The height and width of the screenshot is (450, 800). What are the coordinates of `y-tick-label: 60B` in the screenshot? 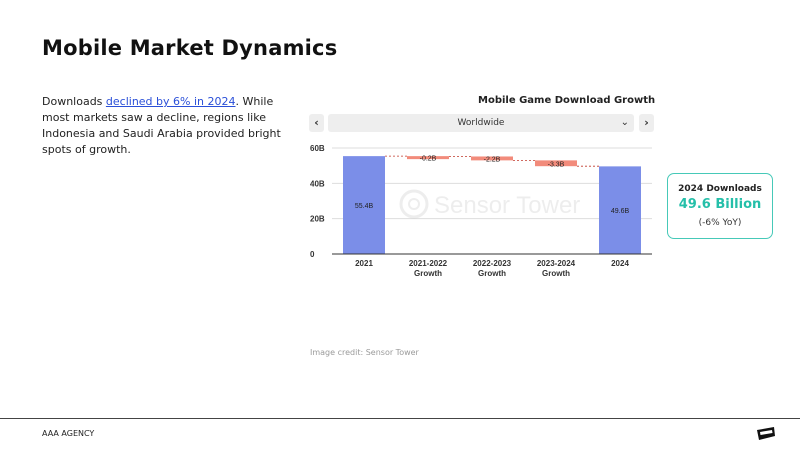 It's located at (317, 148).